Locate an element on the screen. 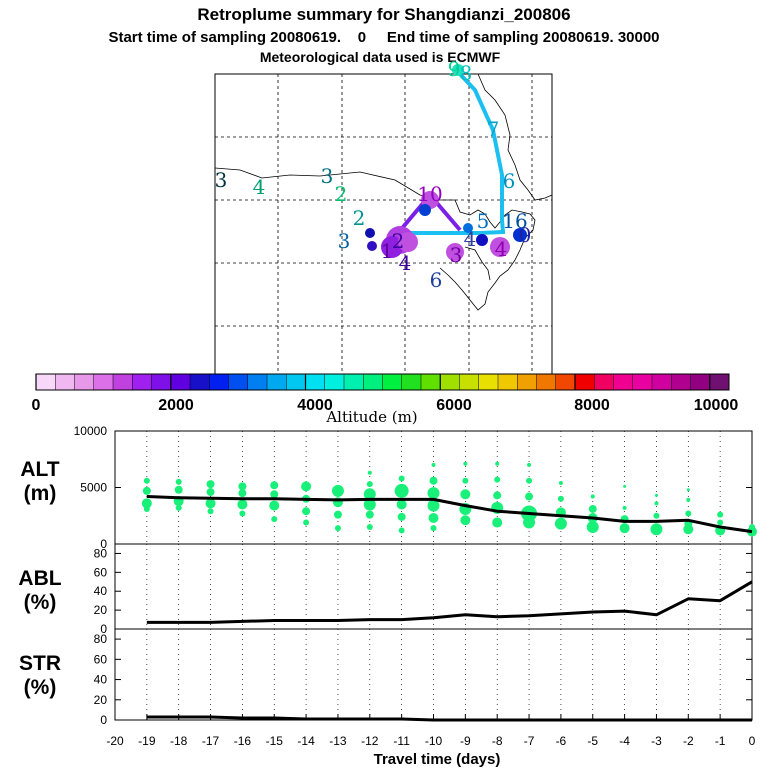  abl-panel-unit: (%) is located at coordinates (40, 602).